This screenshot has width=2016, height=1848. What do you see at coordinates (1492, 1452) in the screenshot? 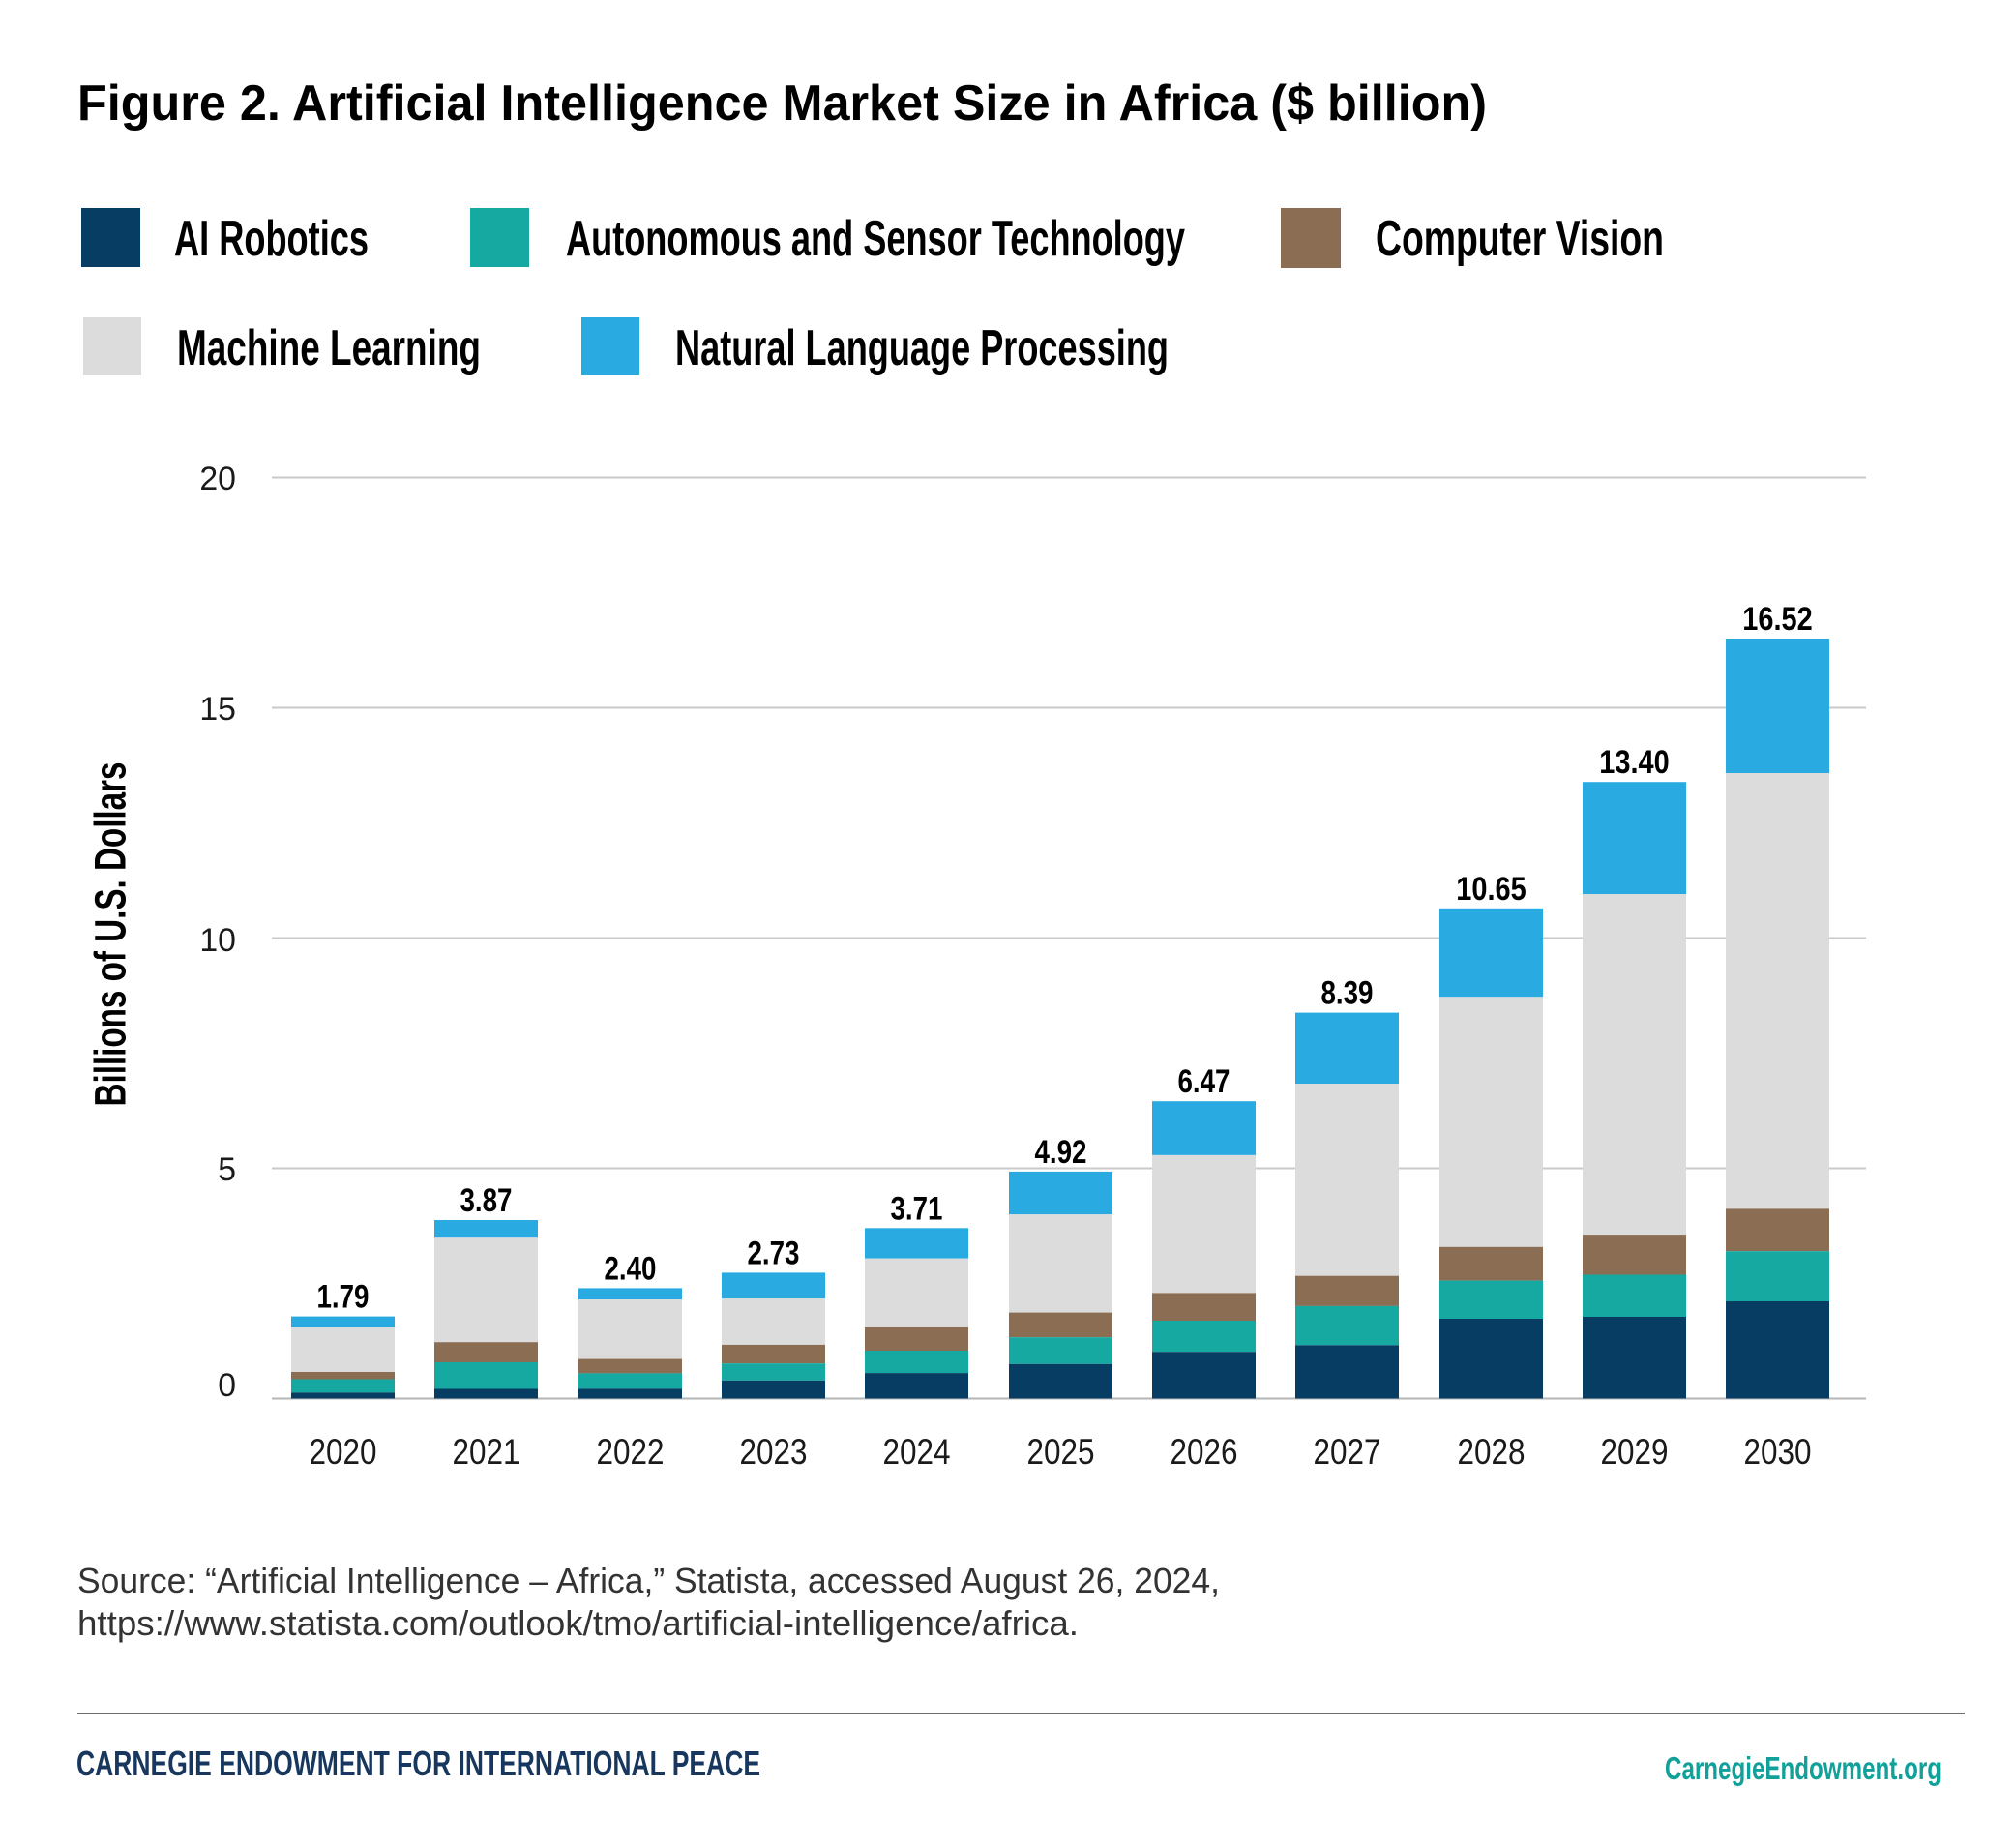
I see `svg-text: 2028` at bounding box center [1492, 1452].